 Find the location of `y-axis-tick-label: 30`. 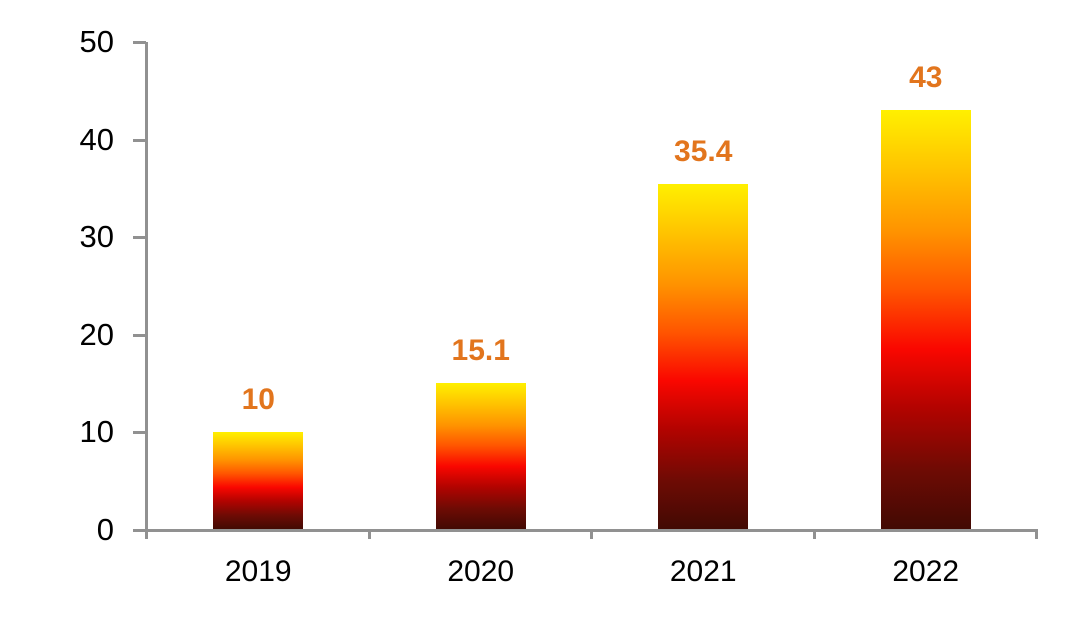

y-axis-tick-label: 30 is located at coordinates (96, 237).